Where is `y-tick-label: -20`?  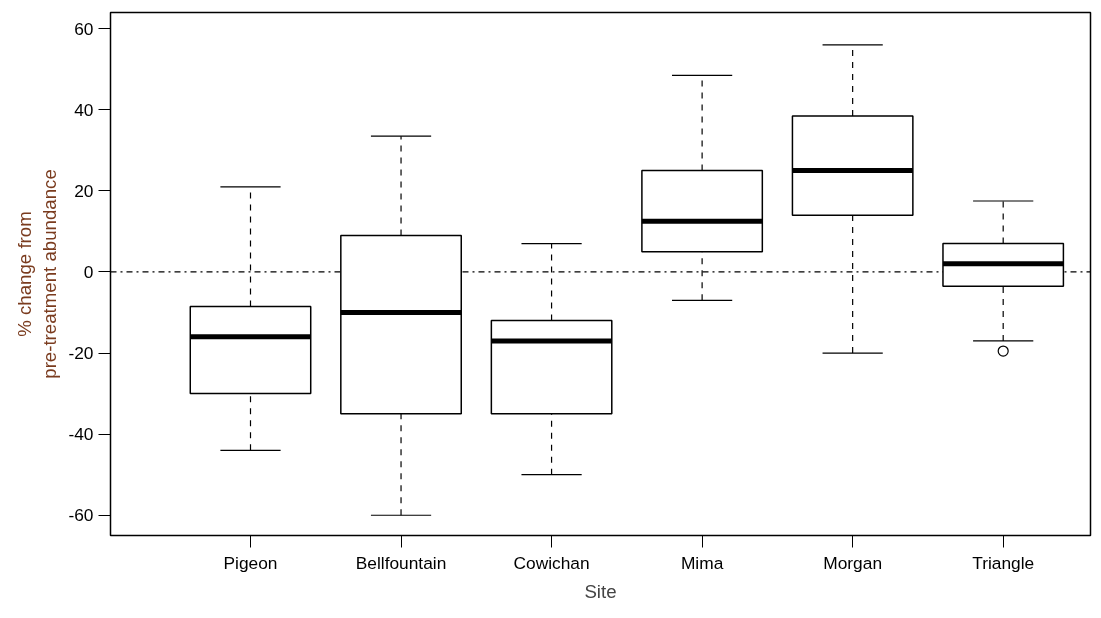 y-tick-label: -20 is located at coordinates (81, 353).